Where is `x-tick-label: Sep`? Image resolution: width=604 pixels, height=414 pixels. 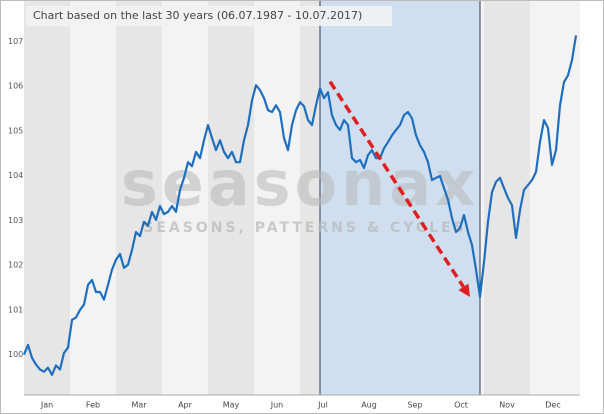 x-tick-label: Sep is located at coordinates (414, 405).